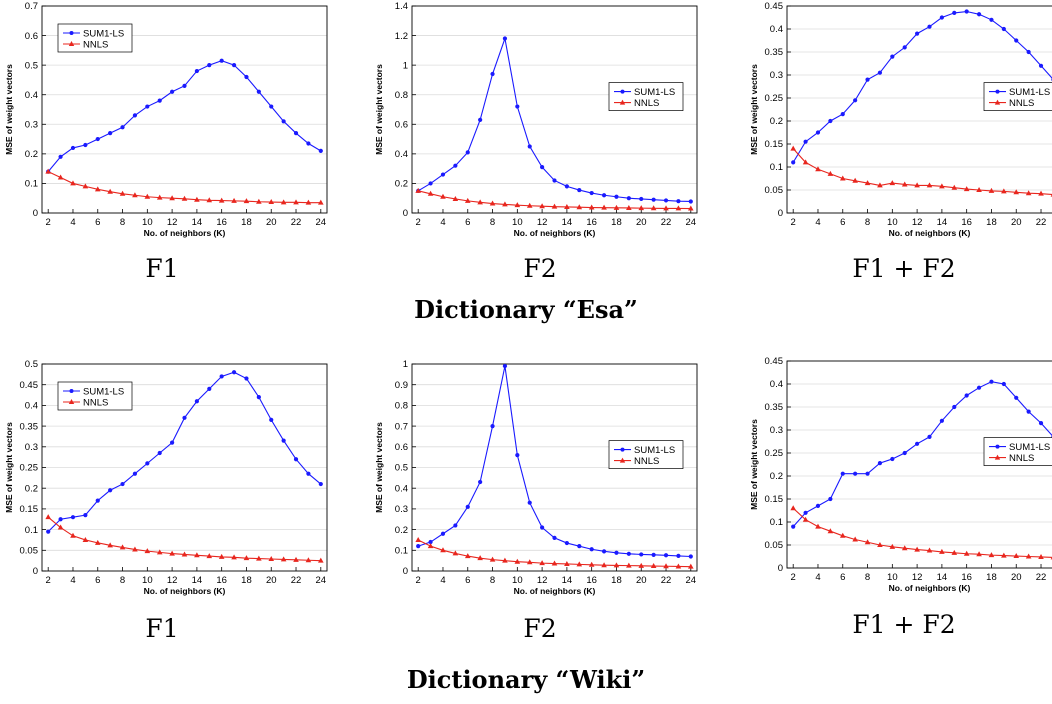 The image size is (1052, 704). I want to click on x-tick-label: 24, so click(321, 580).